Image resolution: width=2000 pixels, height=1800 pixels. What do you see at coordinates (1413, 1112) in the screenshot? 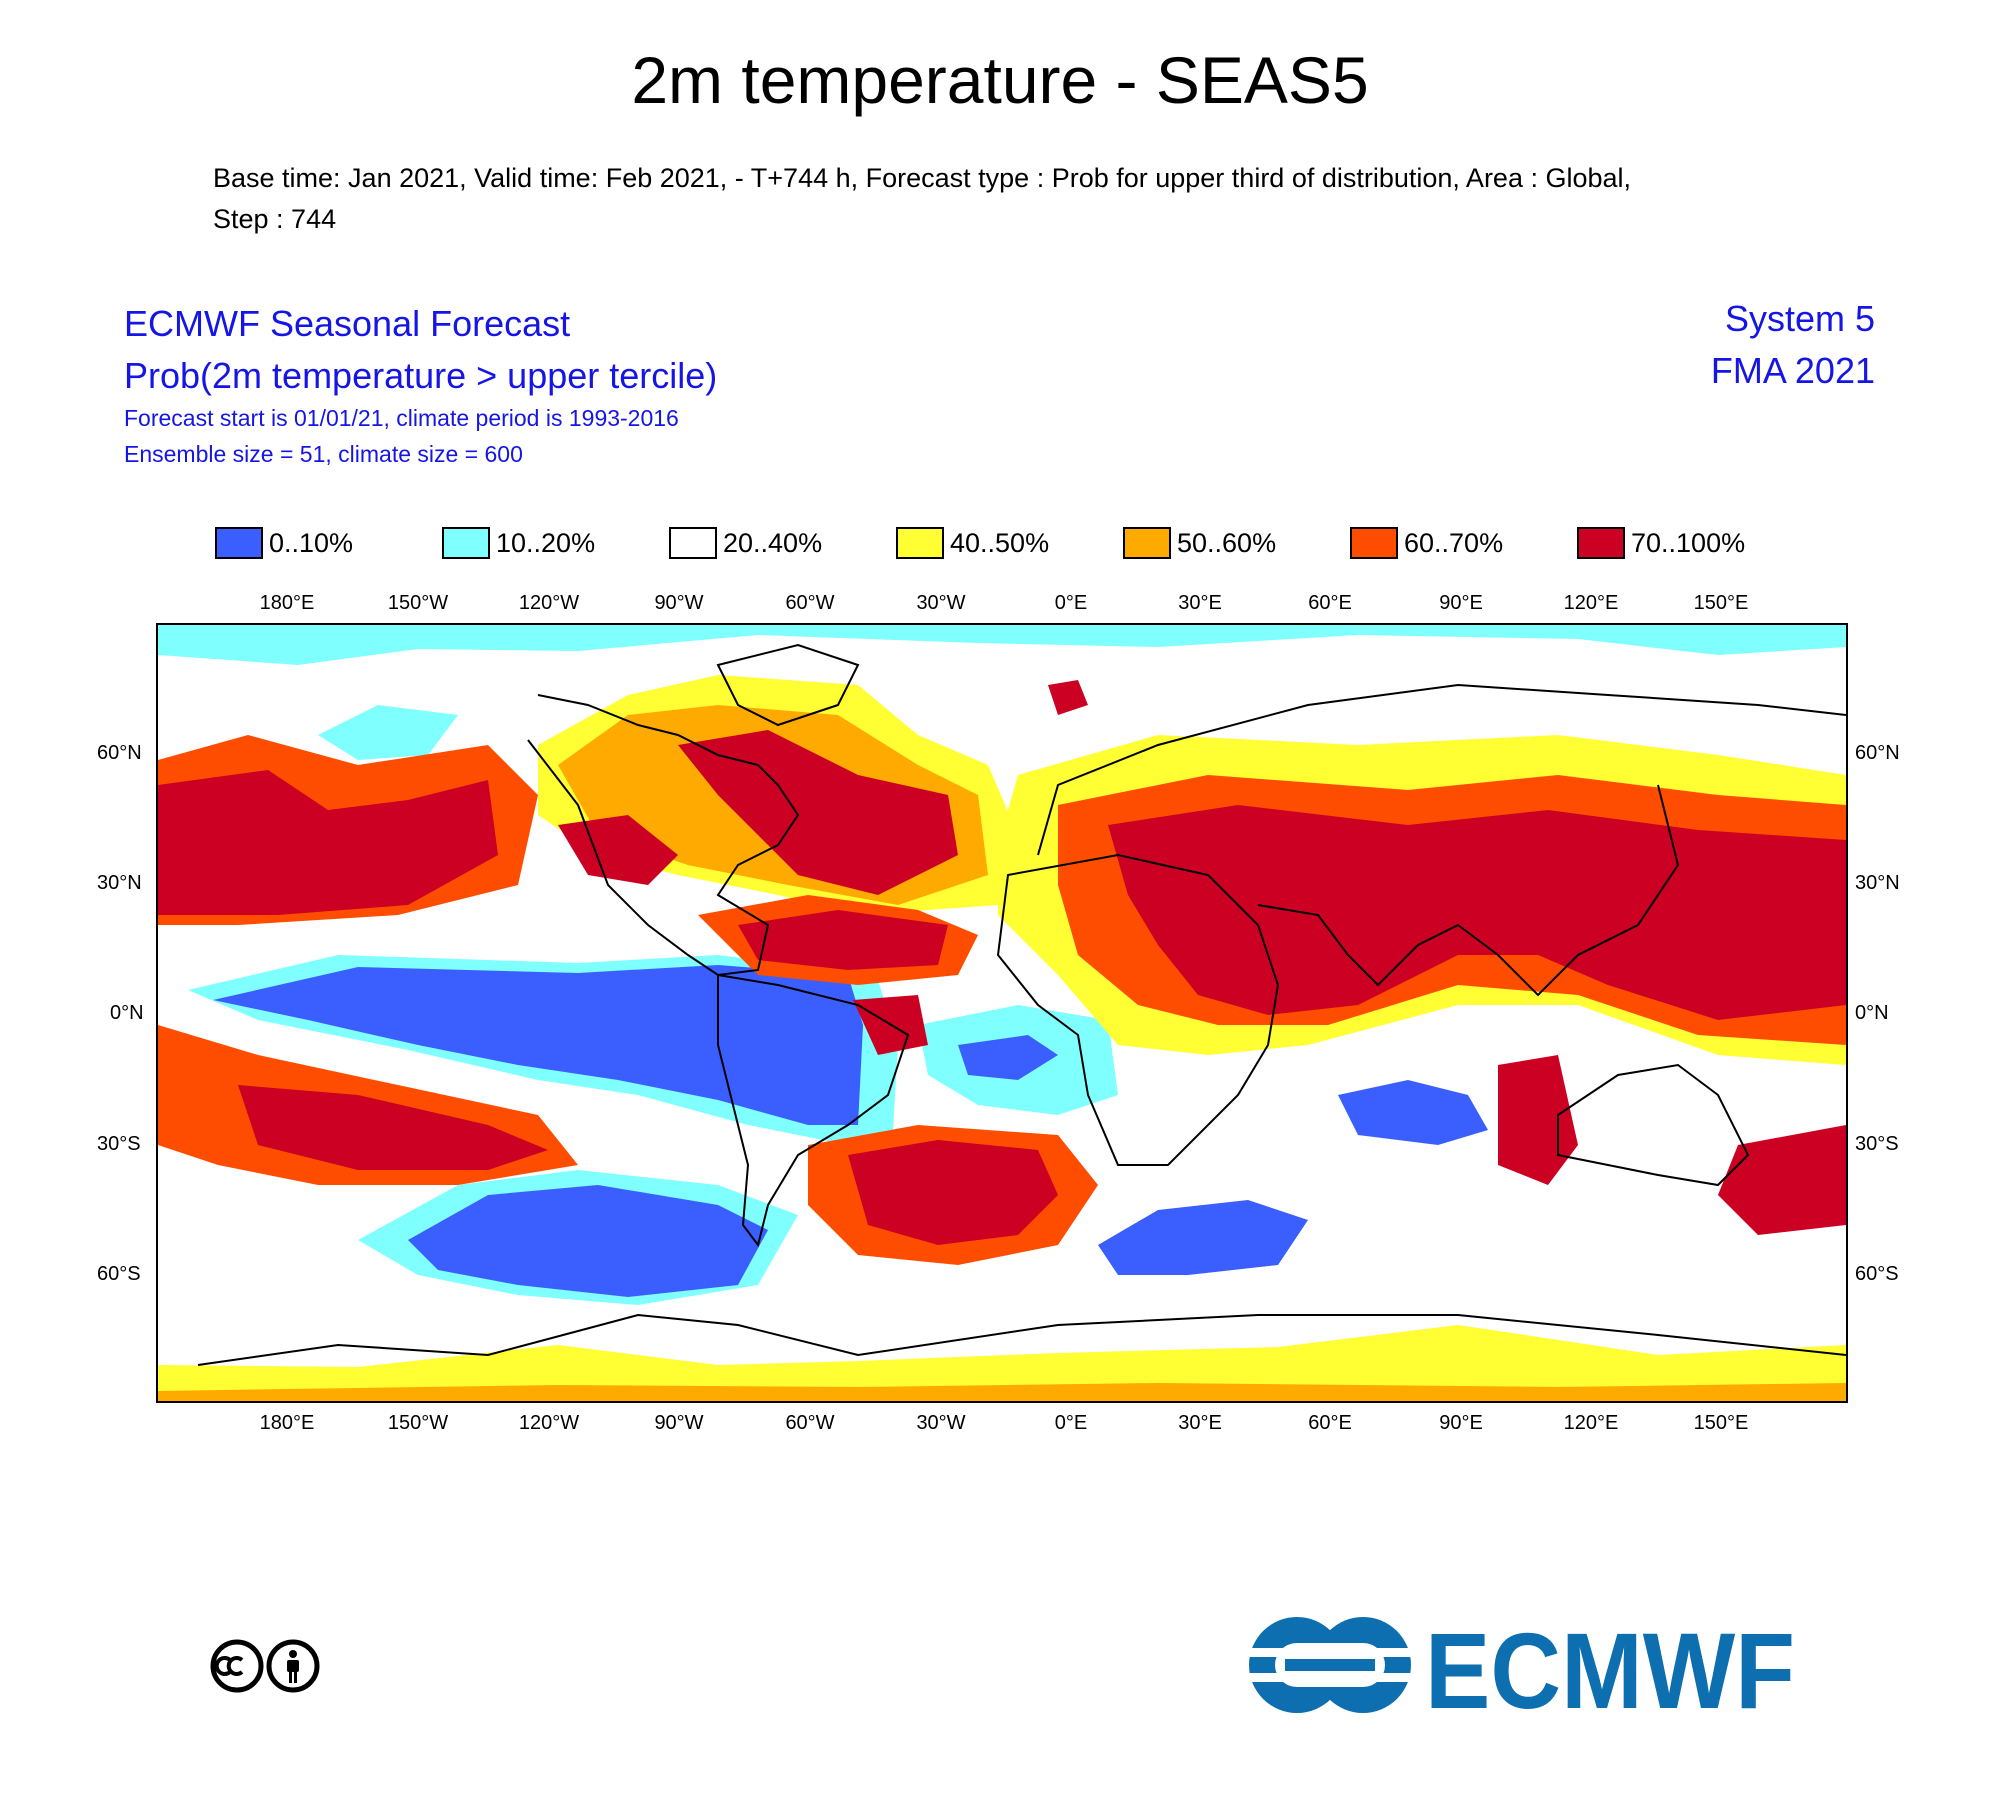
I see `indian-ocean-blue` at bounding box center [1413, 1112].